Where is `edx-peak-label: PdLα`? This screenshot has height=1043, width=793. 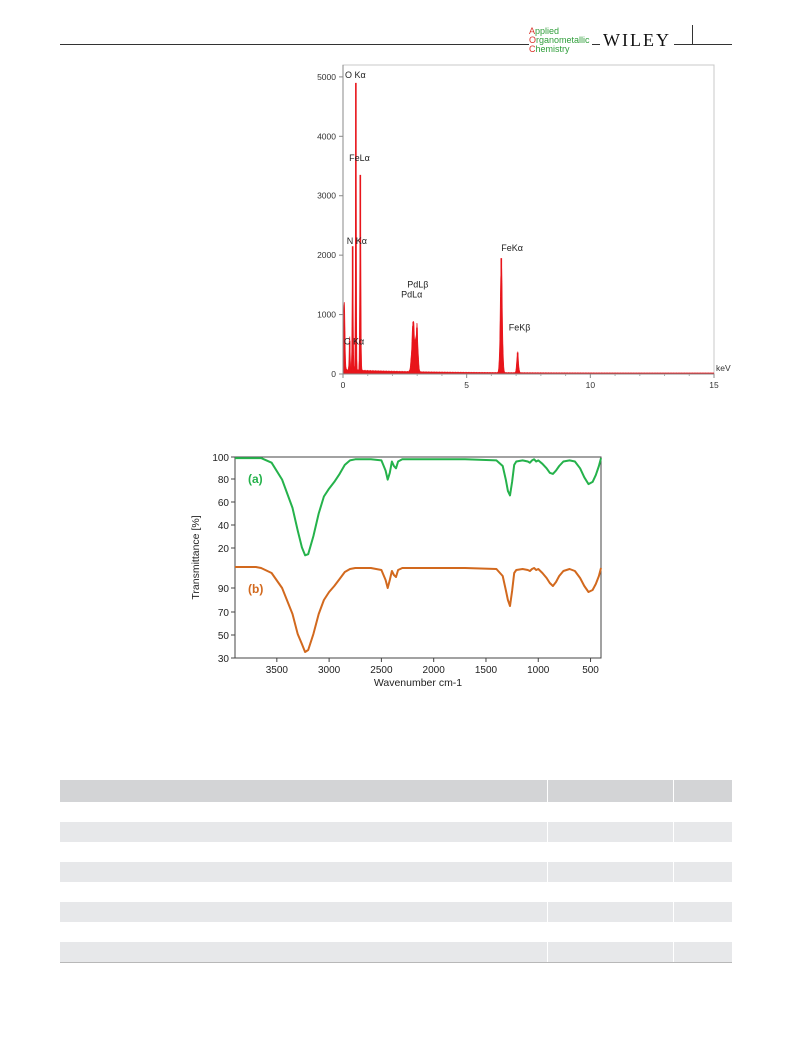
edx-peak-label: PdLα is located at coordinates (411, 295).